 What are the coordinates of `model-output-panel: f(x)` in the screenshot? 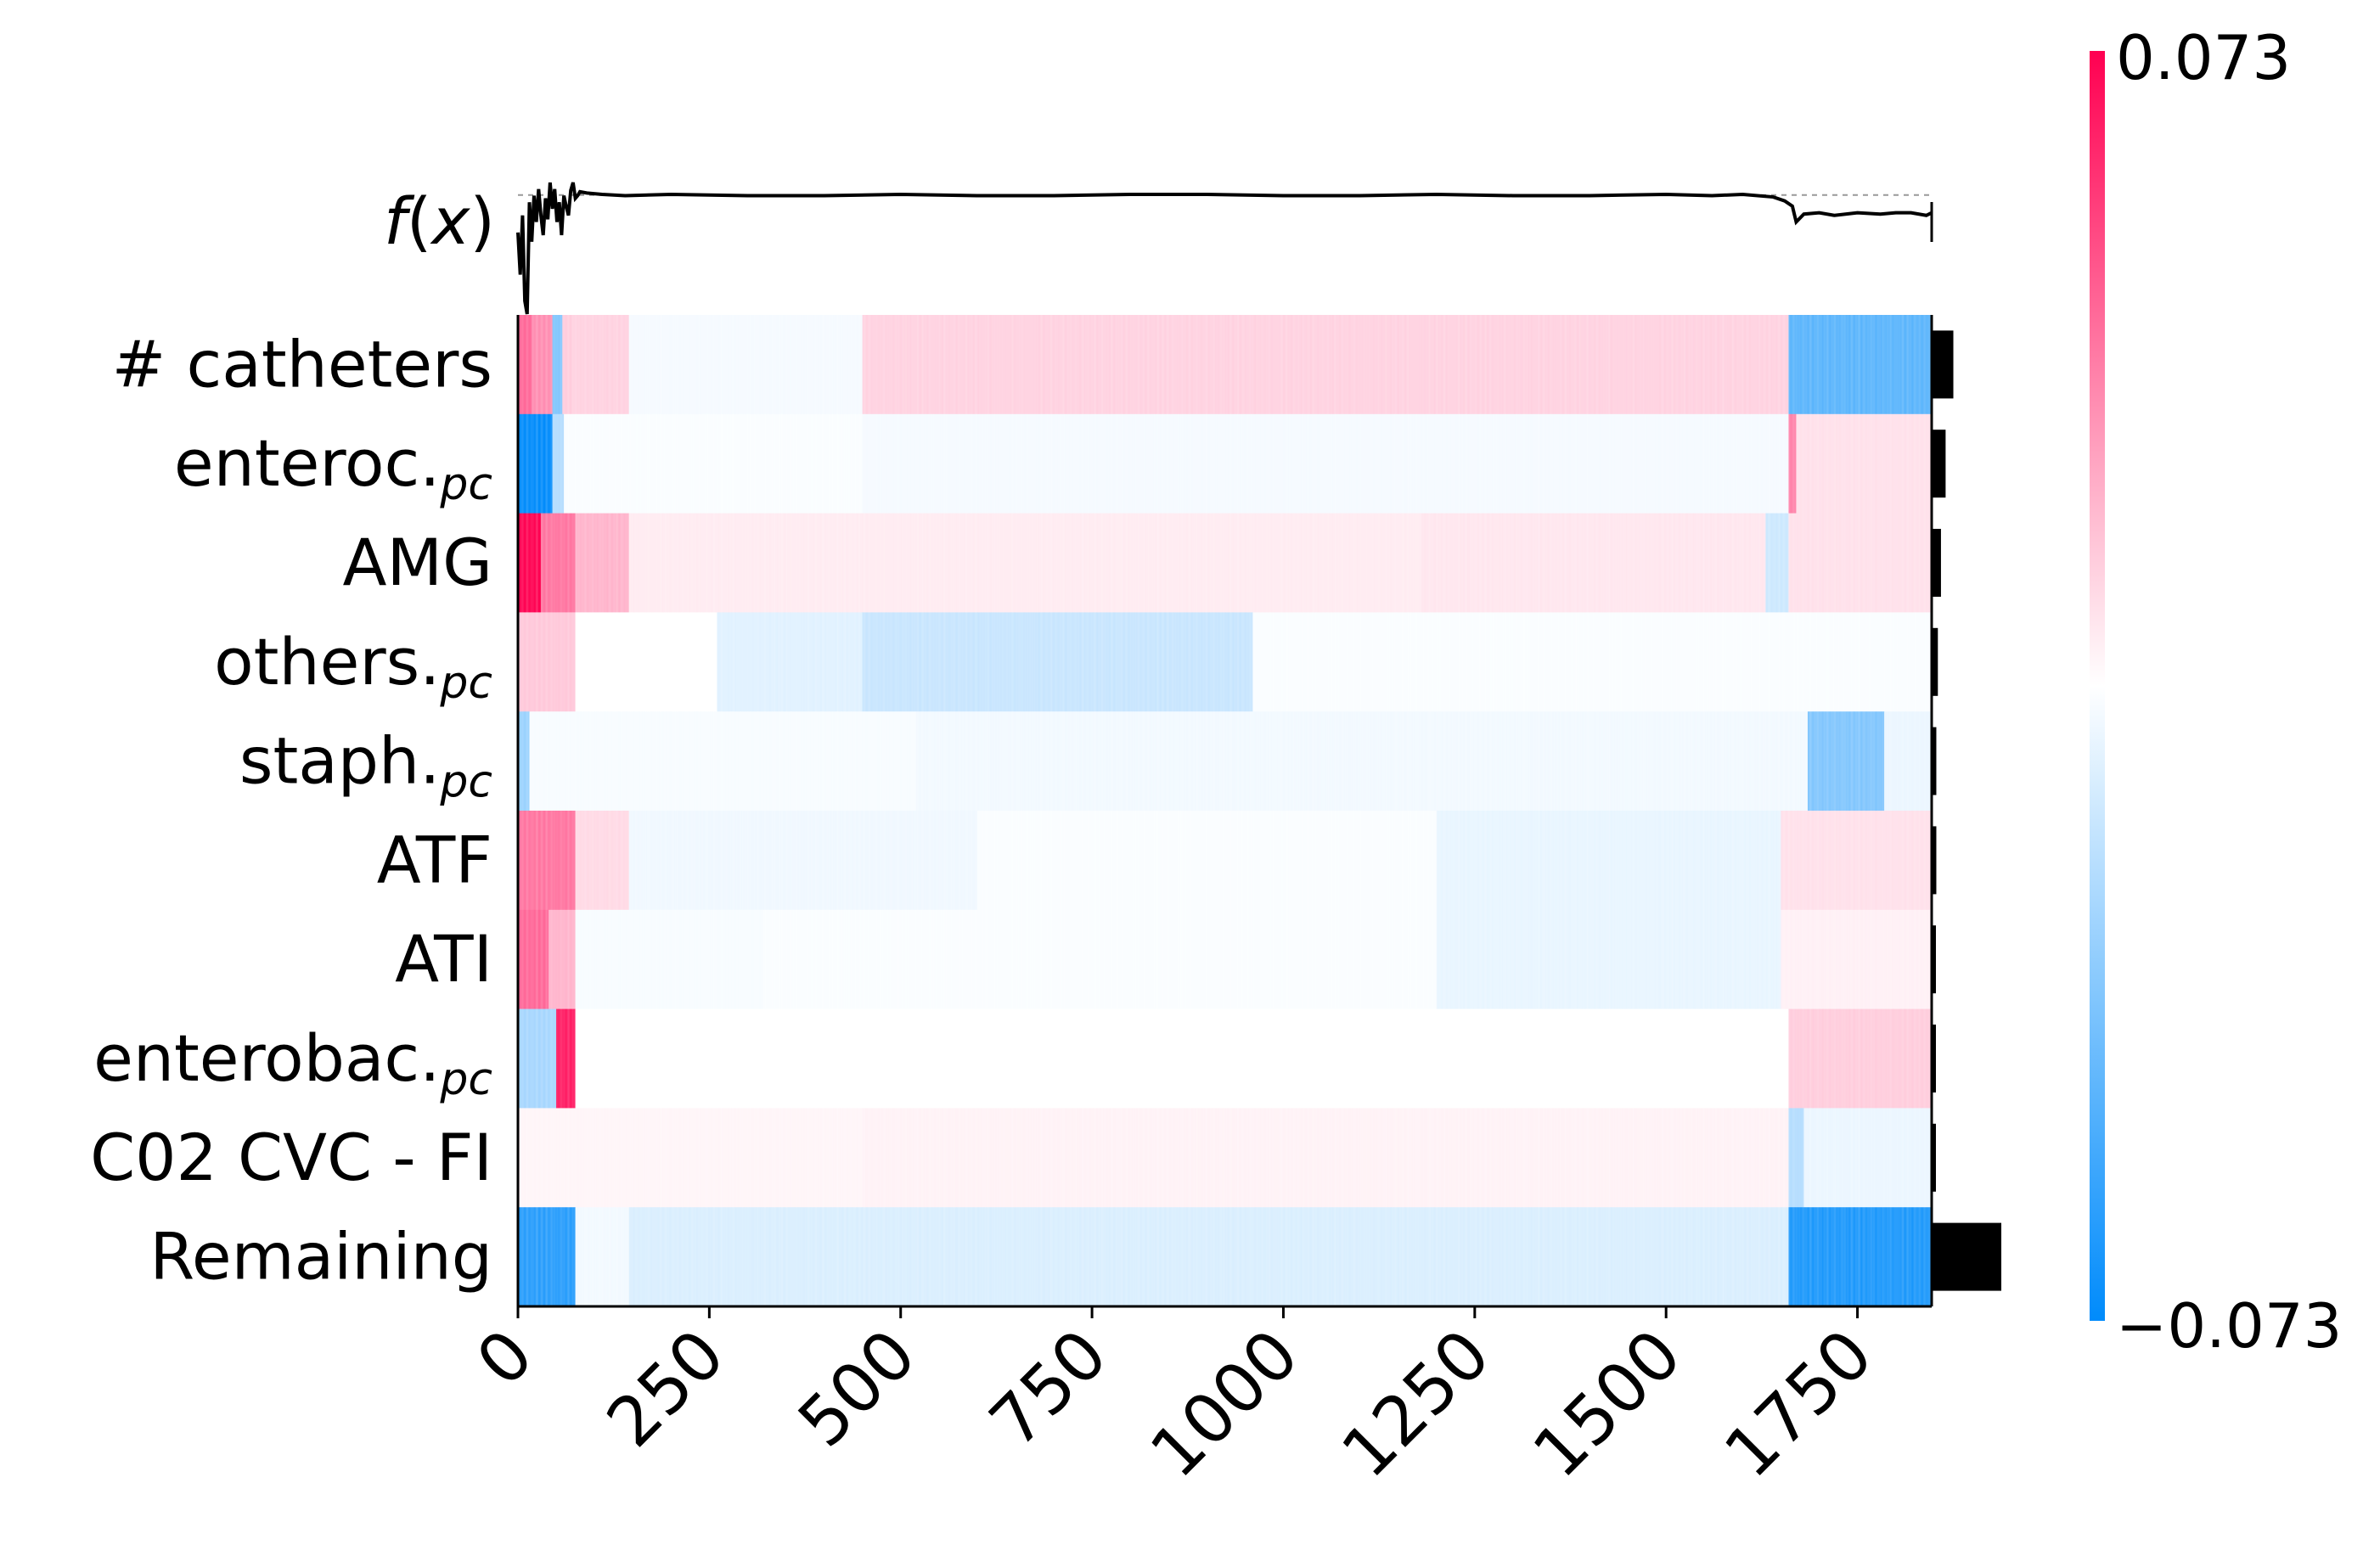 It's located at (1158, 248).